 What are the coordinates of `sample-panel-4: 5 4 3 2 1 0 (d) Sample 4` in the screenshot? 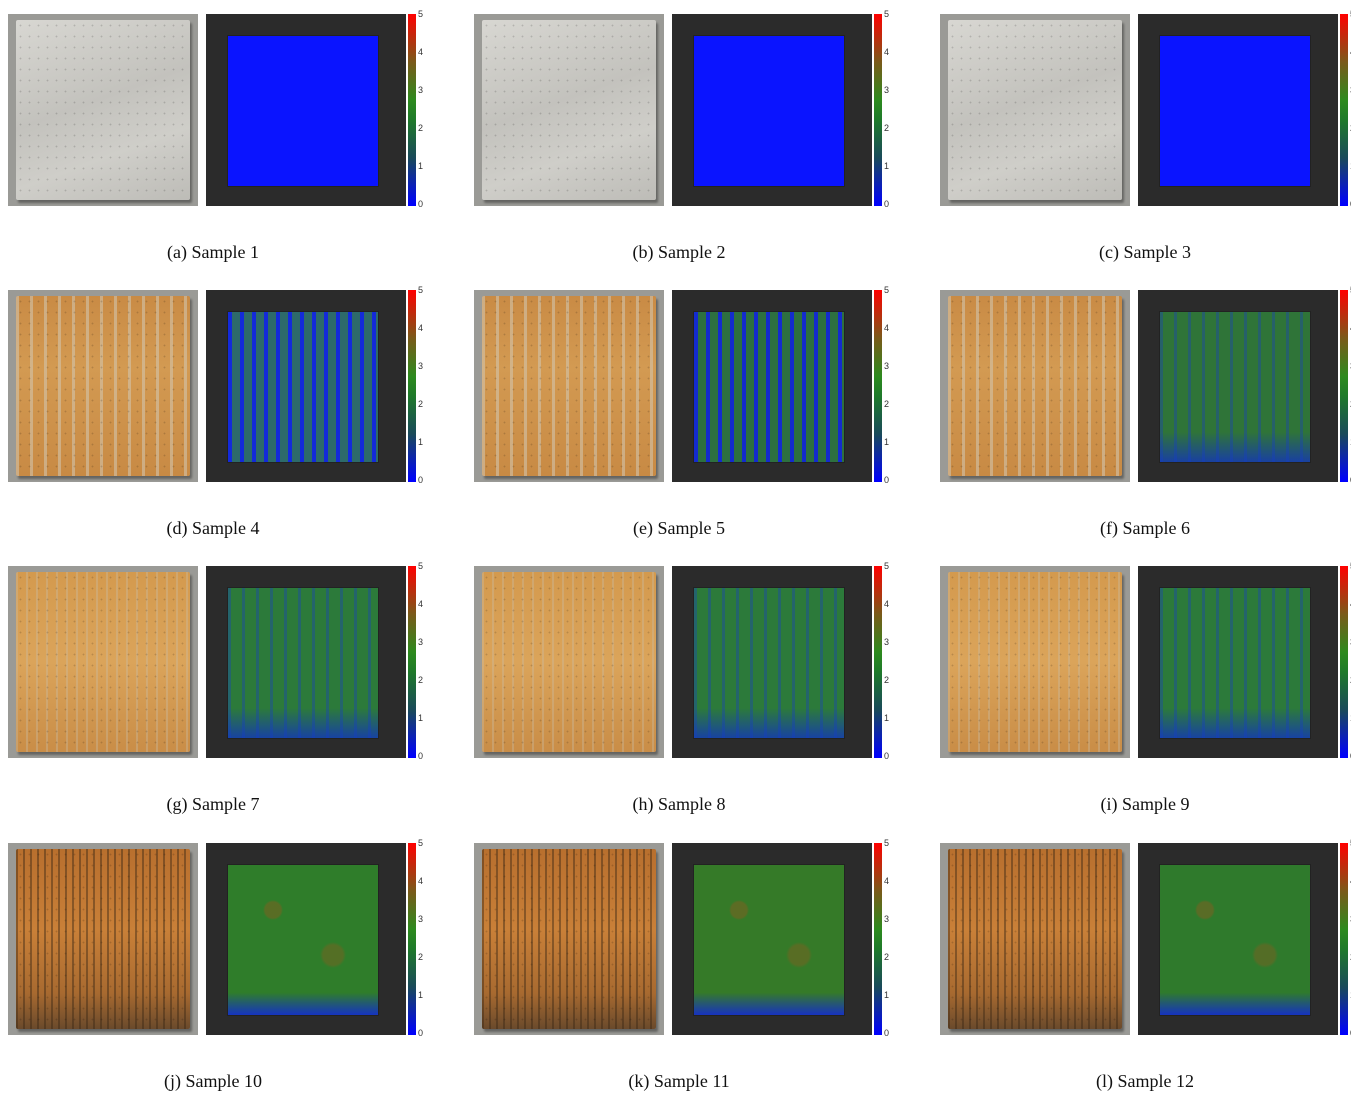 It's located at (223, 415).